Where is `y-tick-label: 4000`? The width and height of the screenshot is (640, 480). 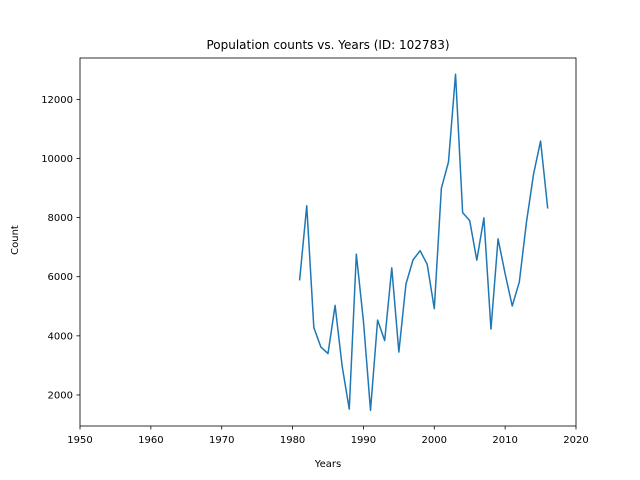 y-tick-label: 4000 is located at coordinates (60, 336).